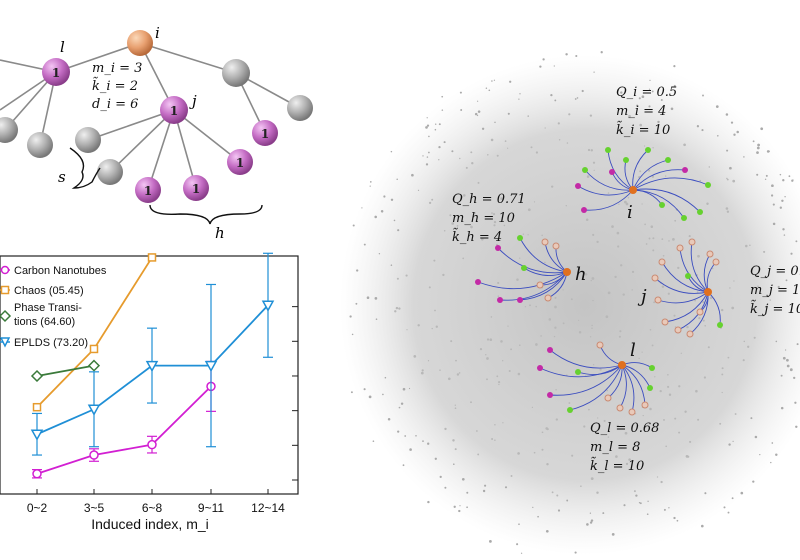 The image size is (800, 560). Describe the element at coordinates (85, 168) in the screenshot. I see `brace-s` at that location.